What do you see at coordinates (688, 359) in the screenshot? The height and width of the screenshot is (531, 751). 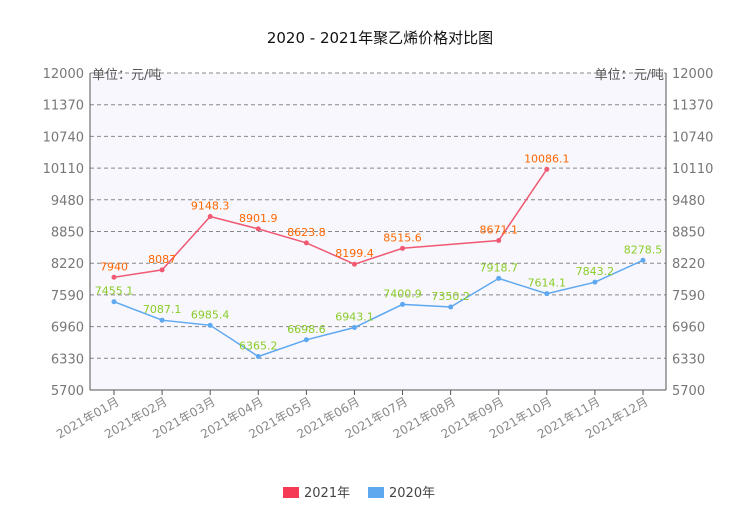 I see `y-tick-right: 6330` at bounding box center [688, 359].